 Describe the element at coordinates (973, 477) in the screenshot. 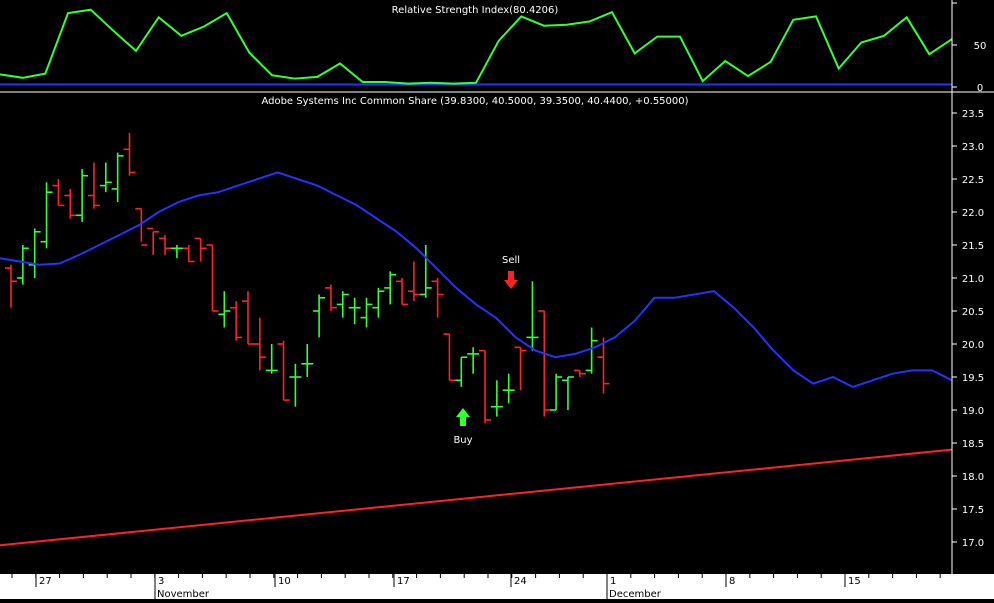

I see `price-y-tick-label: 18.0` at that location.